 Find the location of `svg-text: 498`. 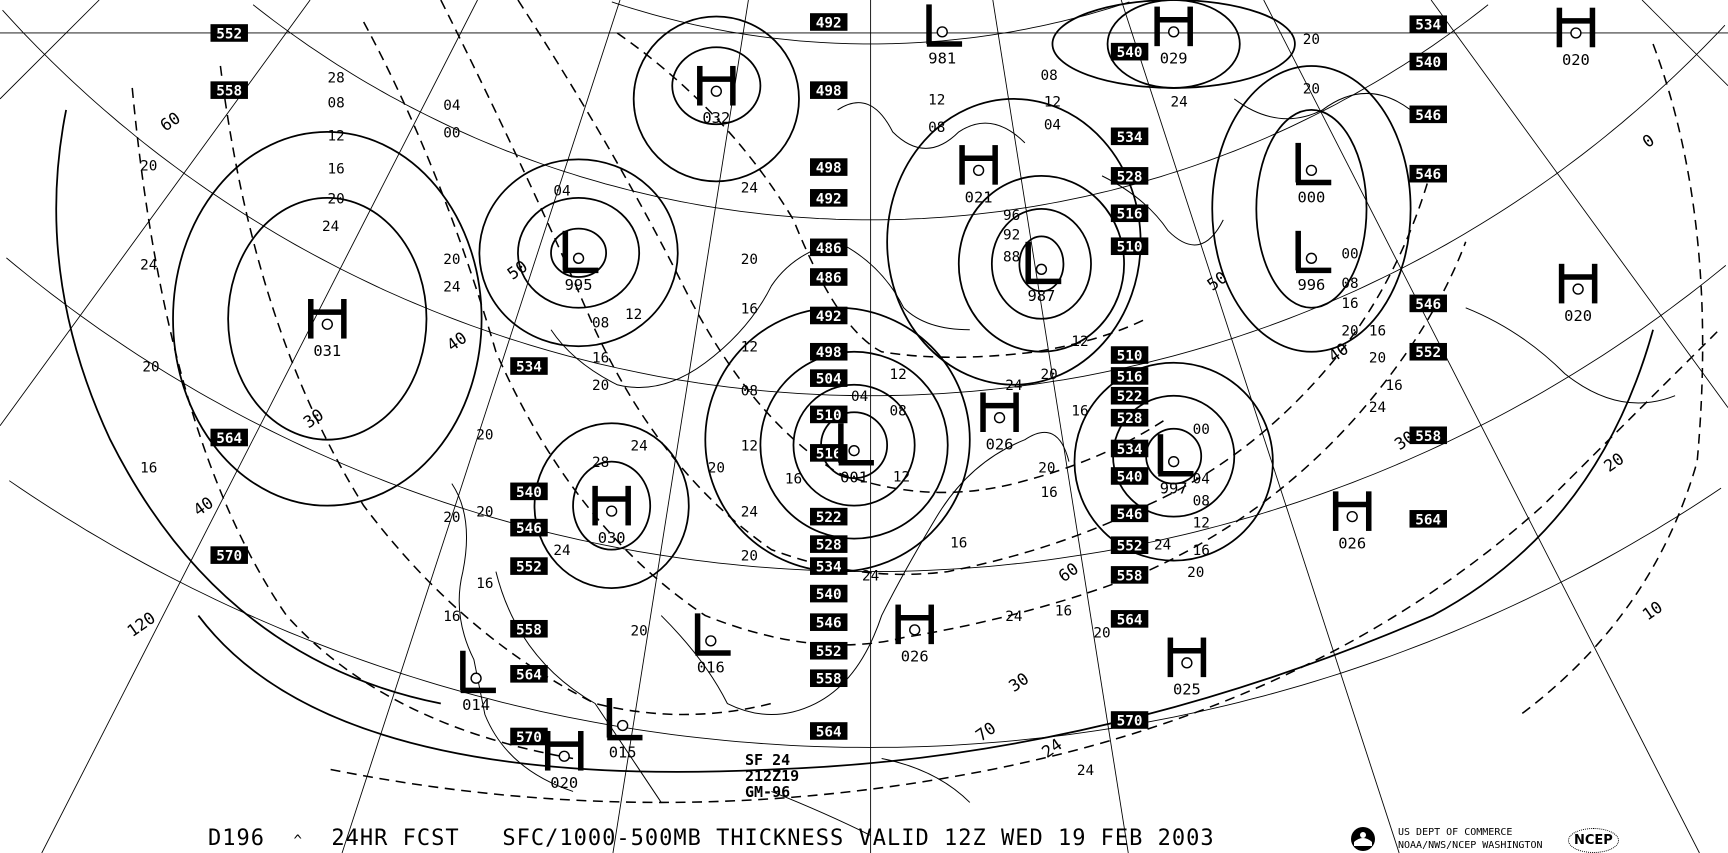

svg-text: 498 is located at coordinates (829, 169).